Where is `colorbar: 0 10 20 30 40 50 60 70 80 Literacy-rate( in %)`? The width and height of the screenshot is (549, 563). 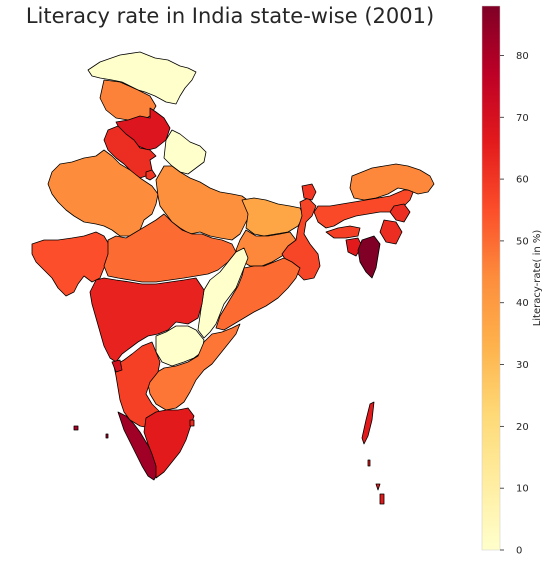
colorbar: 0 10 20 30 40 50 60 70 80 Literacy-rate( in %) is located at coordinates (512, 281).